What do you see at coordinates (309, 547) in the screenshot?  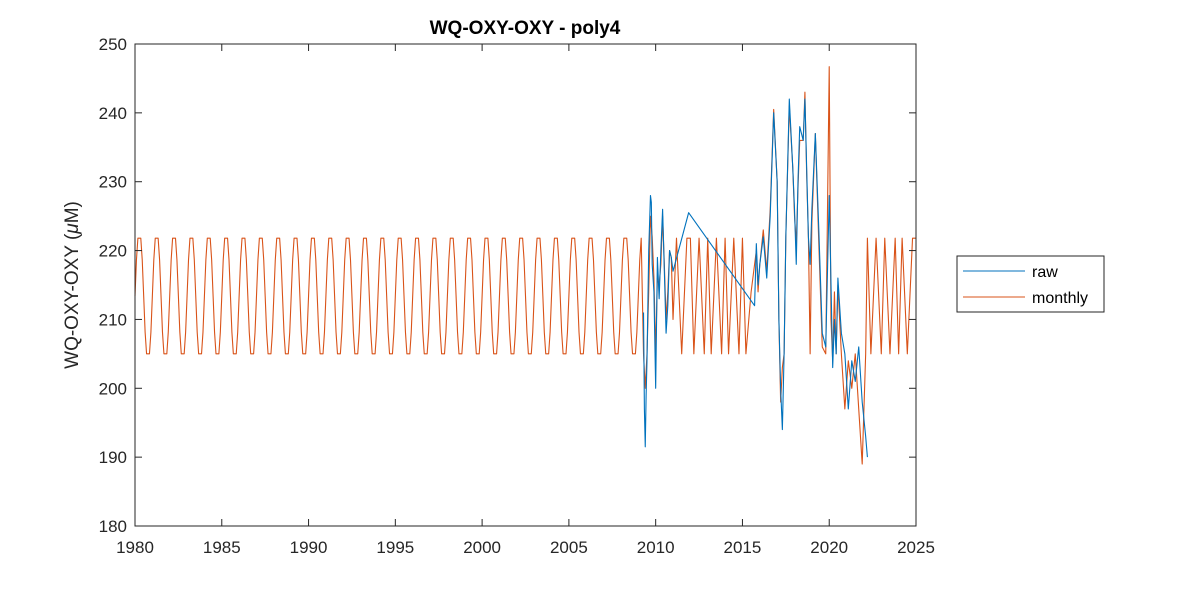 I see `x-tick-label: 1990` at bounding box center [309, 547].